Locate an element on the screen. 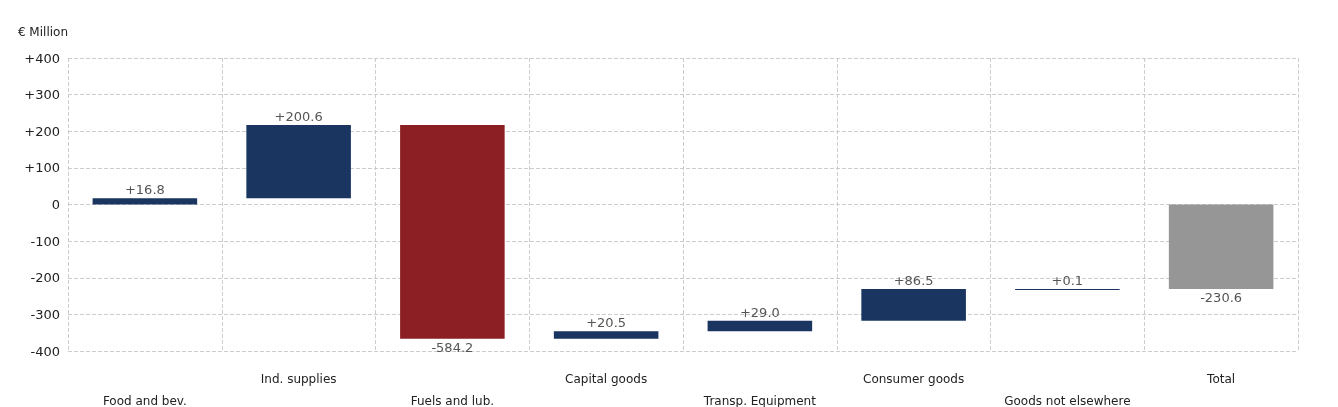  x-tick-label: Fuels and lub. is located at coordinates (452, 400).